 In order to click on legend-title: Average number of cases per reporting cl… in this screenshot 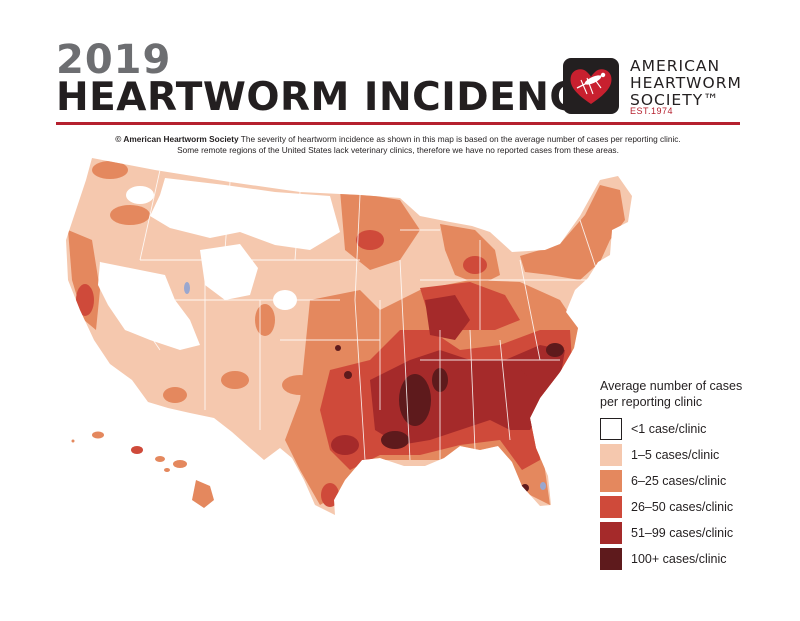, I will do `click(695, 394)`.